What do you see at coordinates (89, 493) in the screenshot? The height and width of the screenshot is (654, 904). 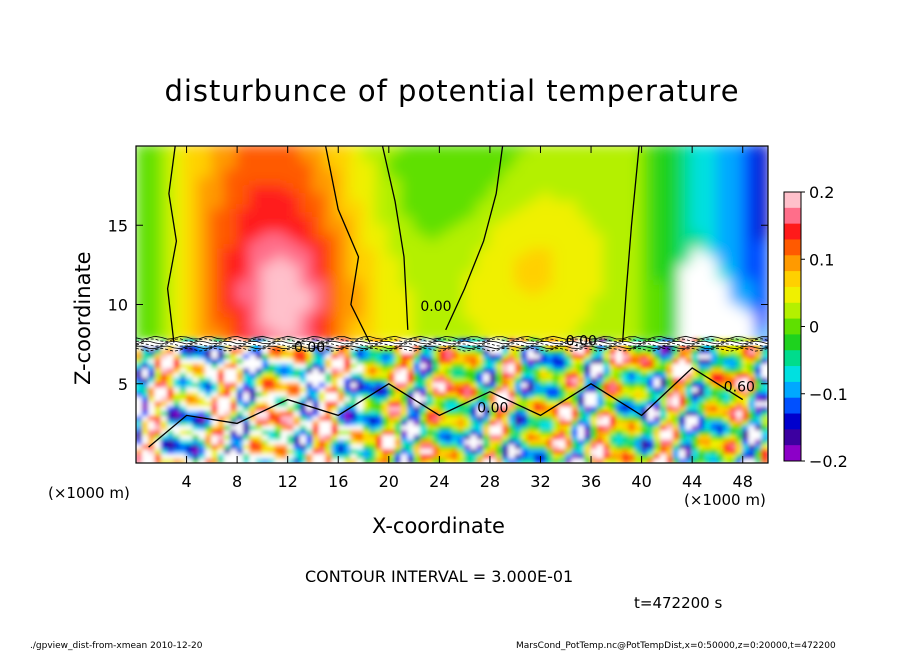 I see `x-unit-label: (×1000 m)` at bounding box center [89, 493].